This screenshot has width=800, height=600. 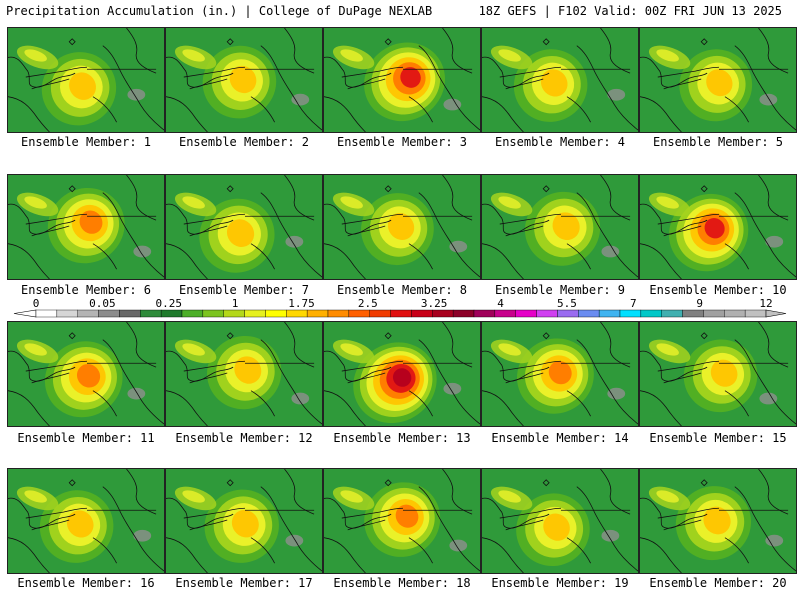 I want to click on colorbar-tick-label: 1.75, so click(x=301, y=303).